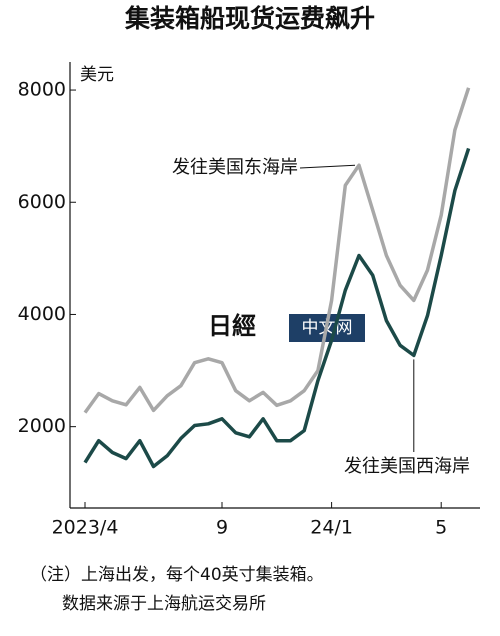  What do you see at coordinates (286, 327) in the screenshot?
I see `watermark: 日經 中文网` at bounding box center [286, 327].